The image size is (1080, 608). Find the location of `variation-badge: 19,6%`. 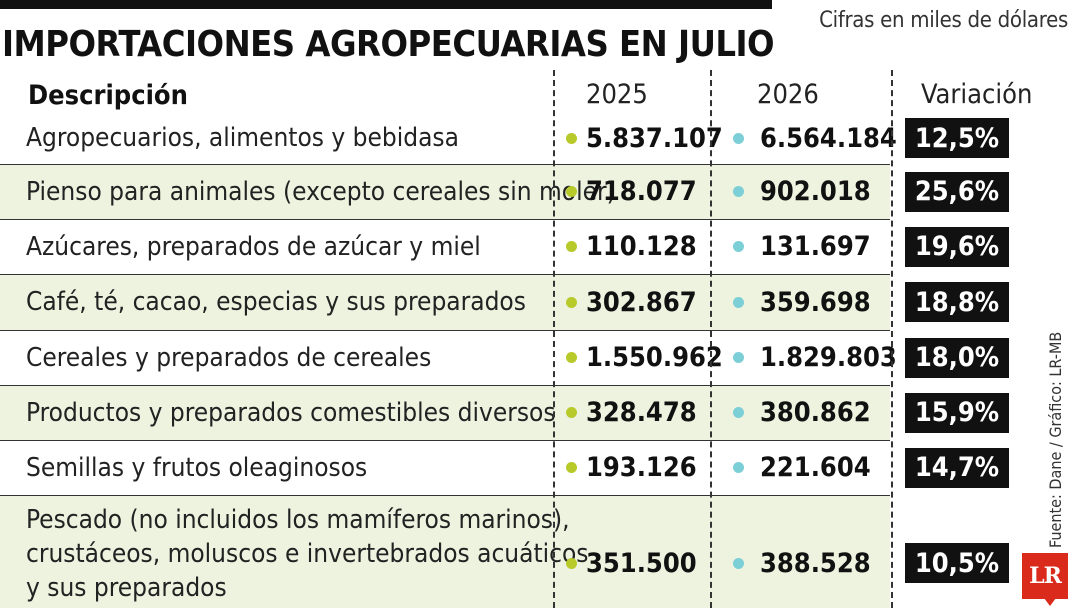

variation-badge: 19,6% is located at coordinates (957, 246).